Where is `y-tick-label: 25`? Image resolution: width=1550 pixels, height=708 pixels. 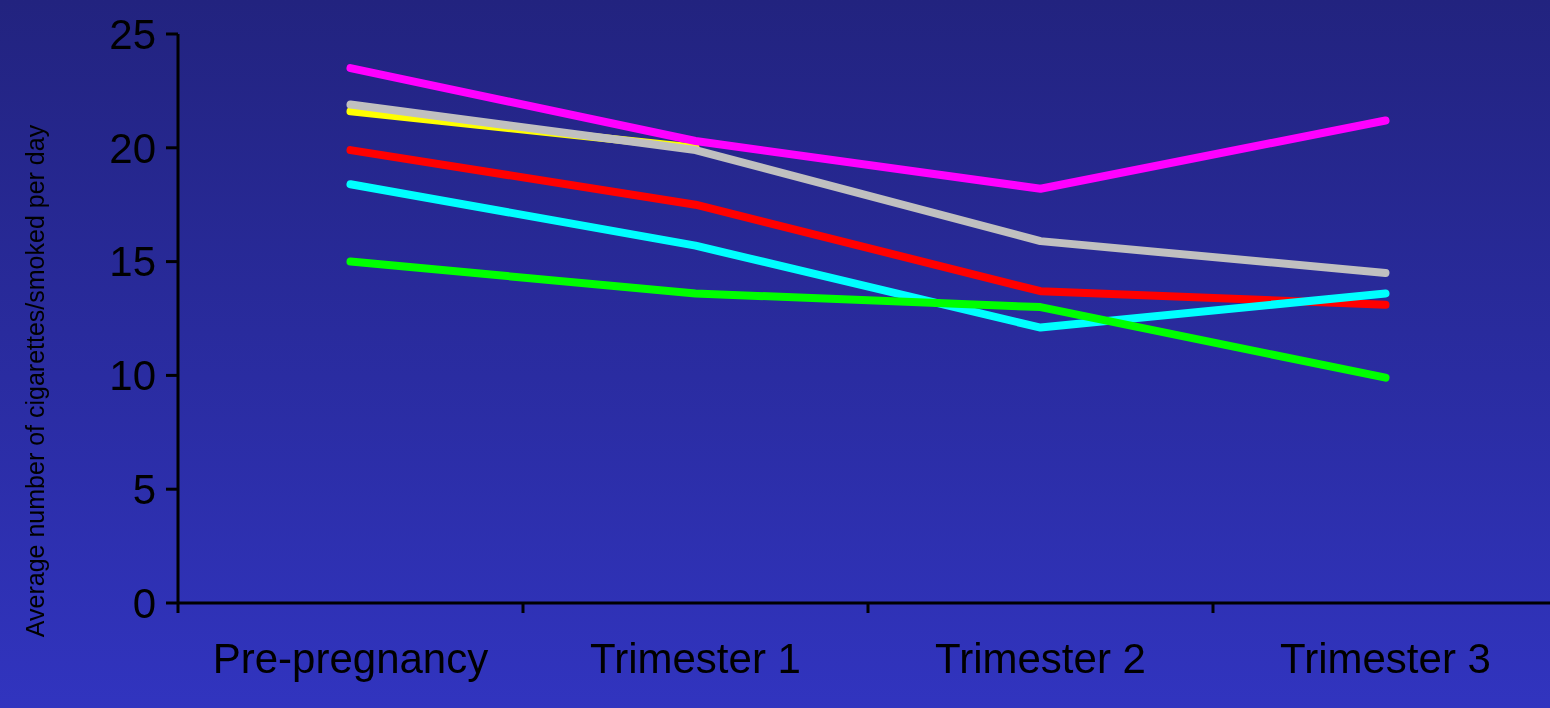
y-tick-label: 25 is located at coordinates (132, 34).